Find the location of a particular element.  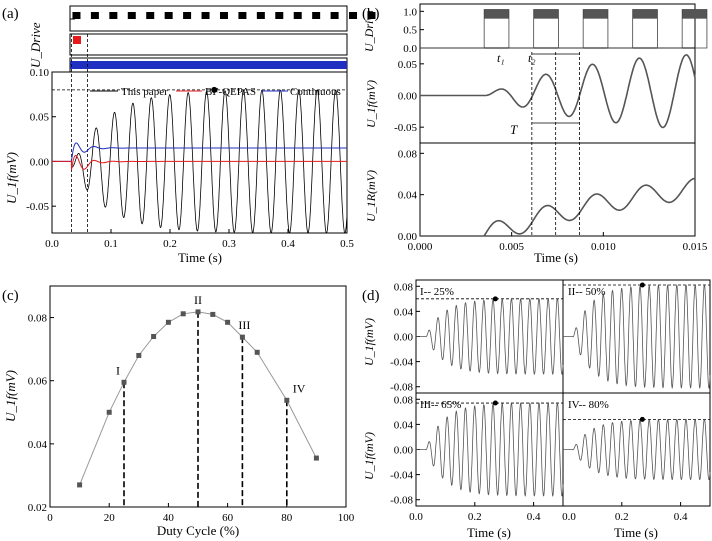

a-ytick-label: 0.10 is located at coordinates (40, 73).